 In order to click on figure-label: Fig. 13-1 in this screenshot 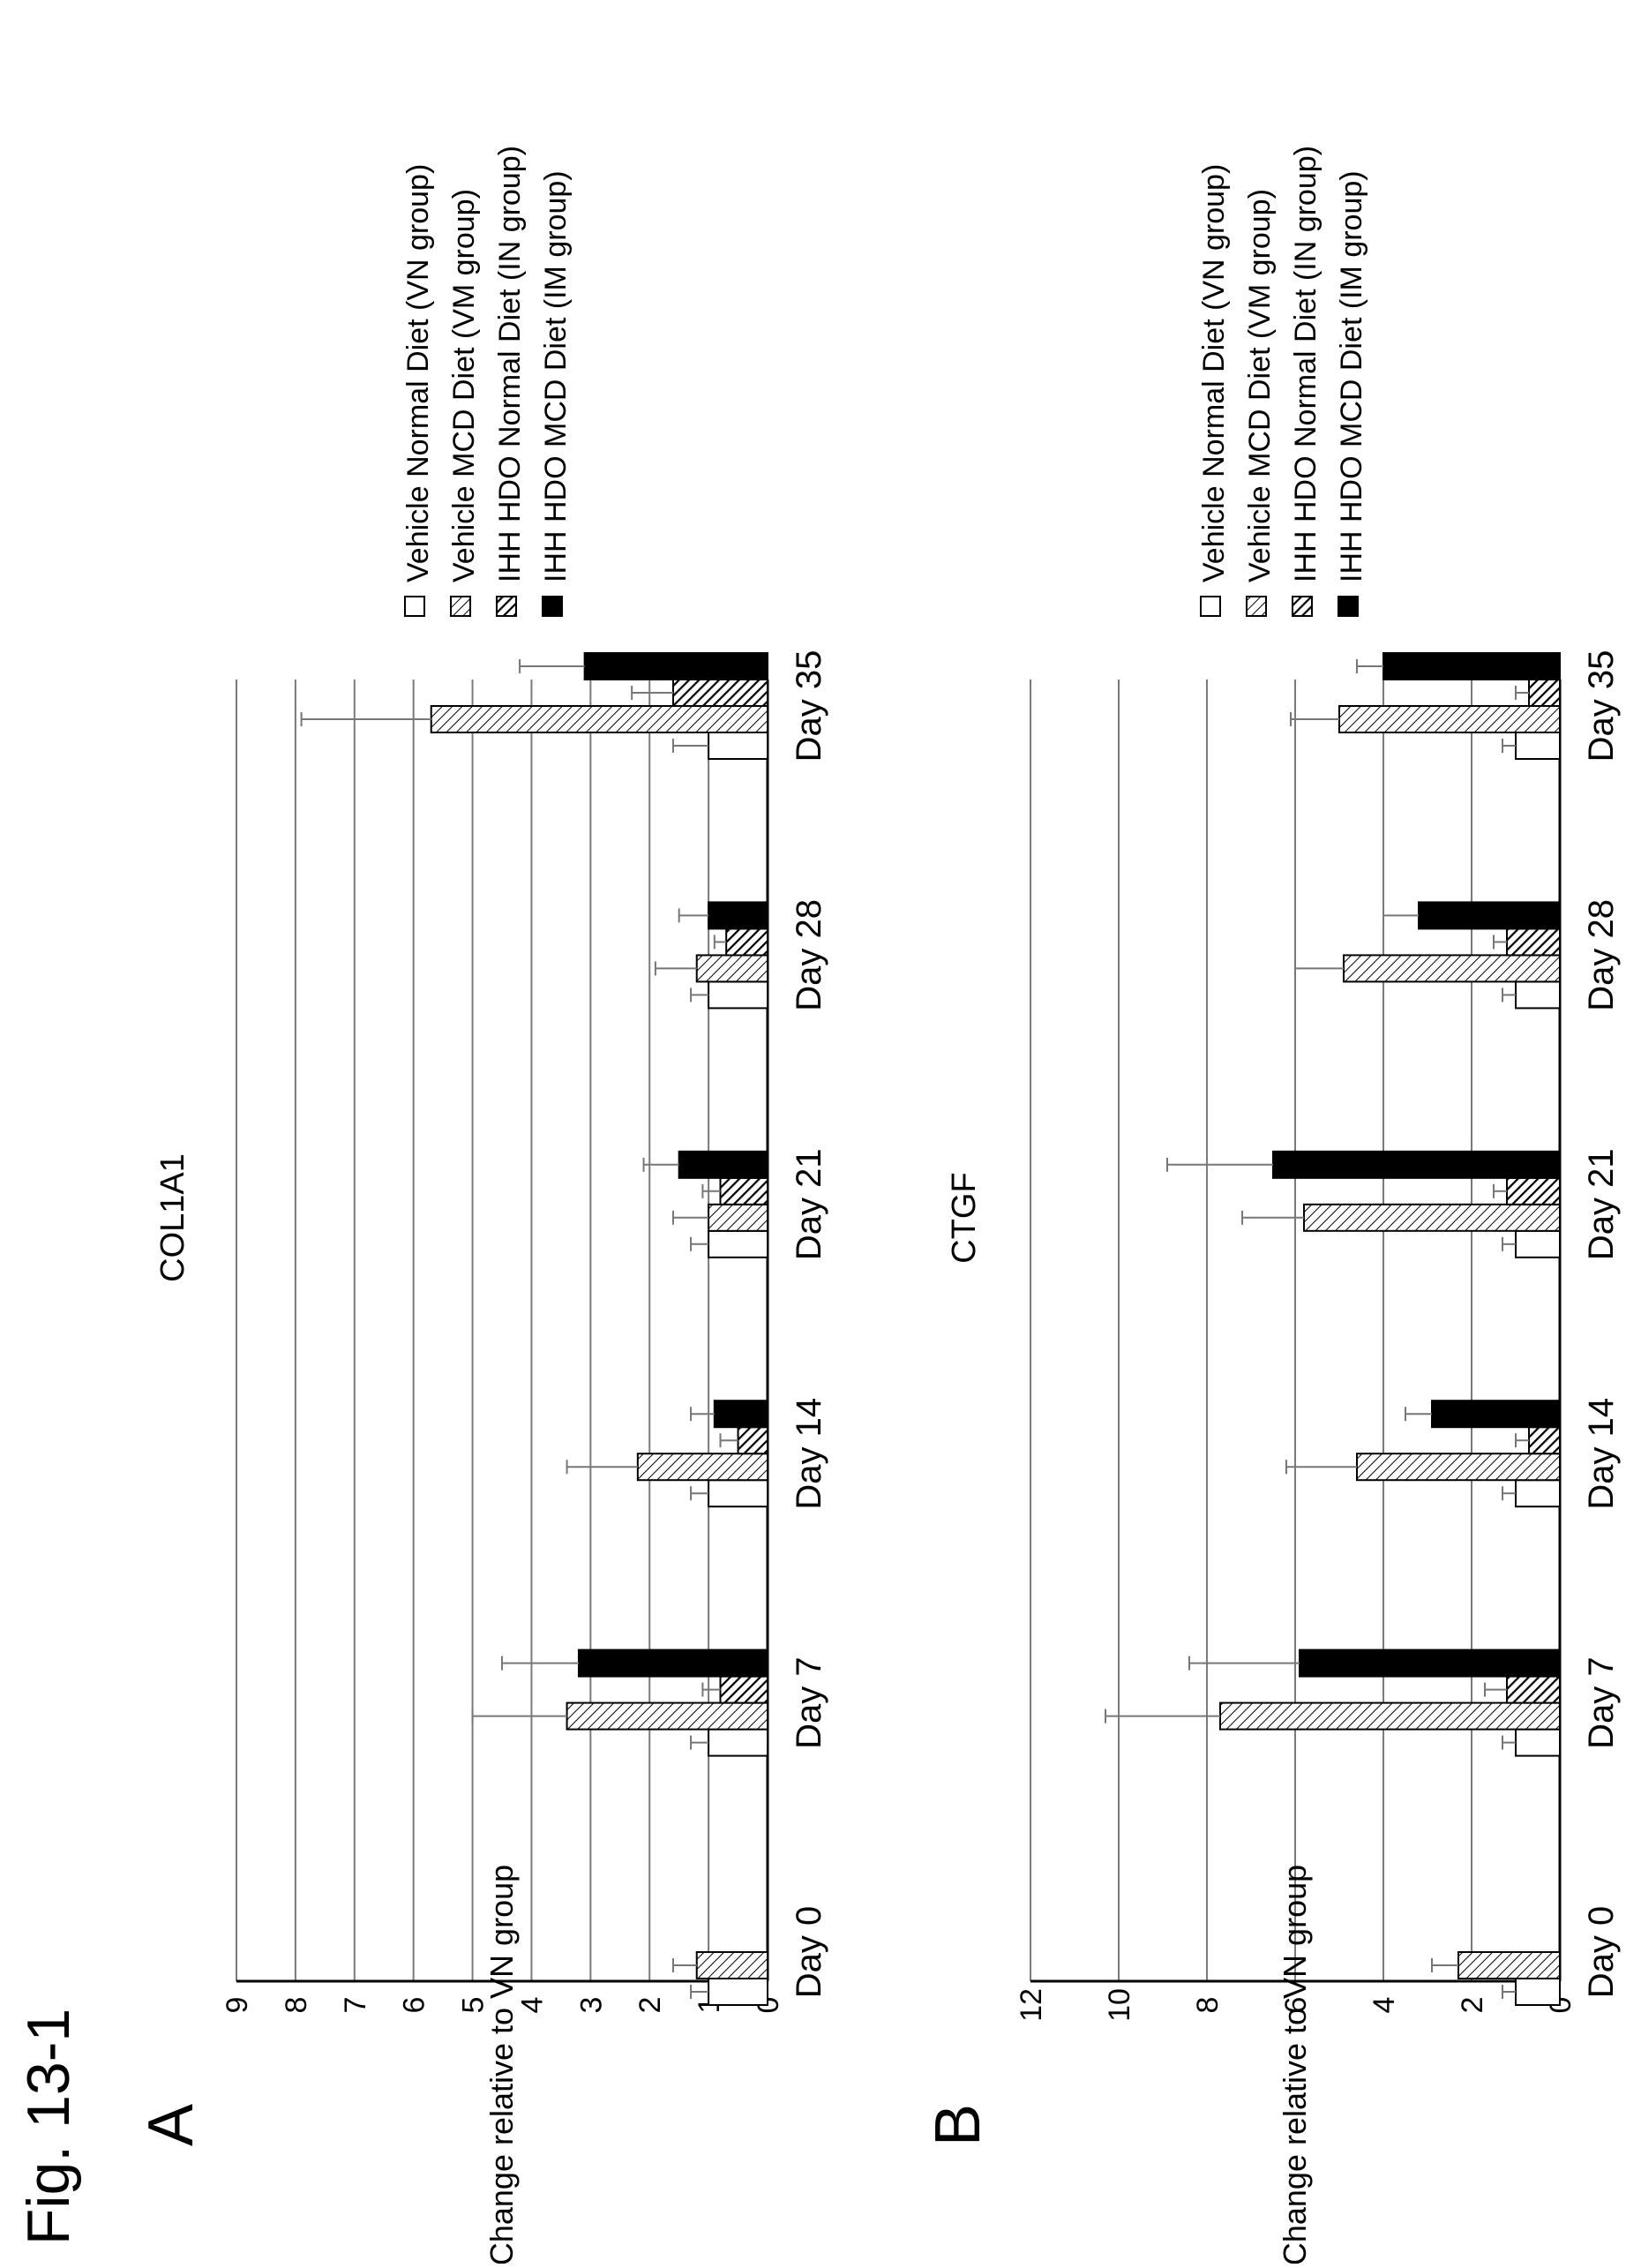, I will do `click(48, 2127)`.